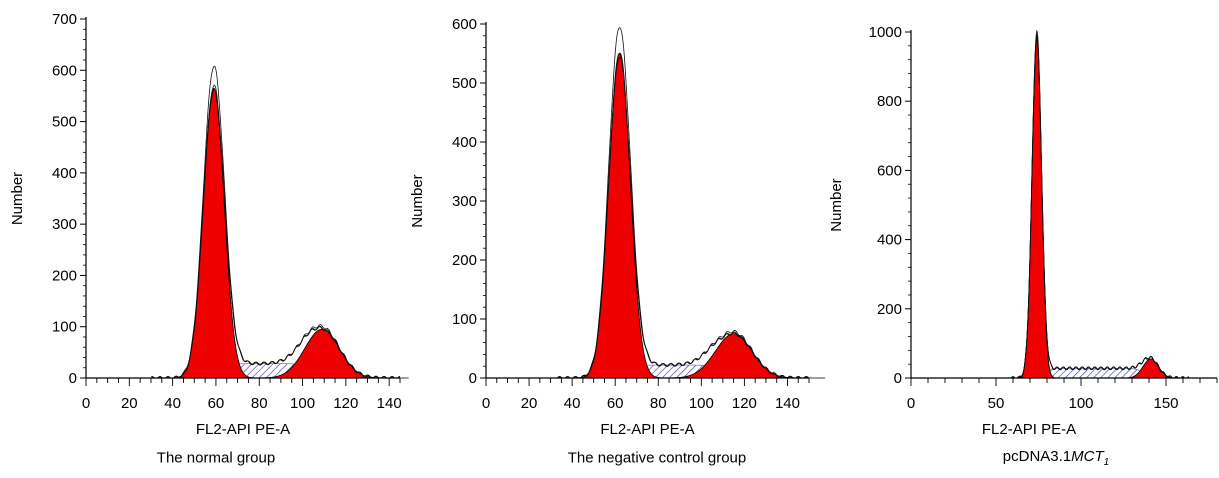  Describe the element at coordinates (996, 403) in the screenshot. I see `x-tick-label: 50` at that location.